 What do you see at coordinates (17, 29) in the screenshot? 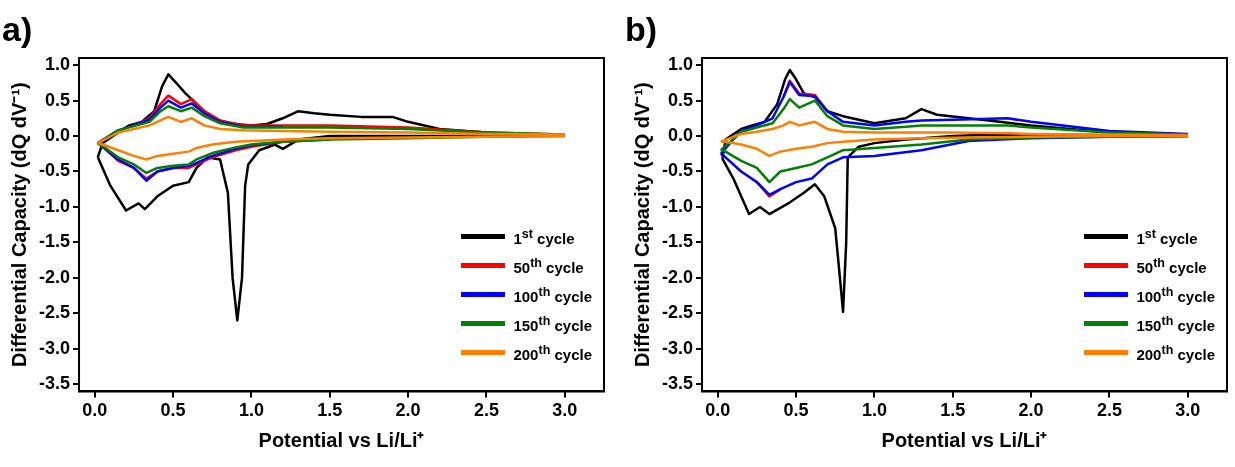
I see `chart-title: a)` at bounding box center [17, 29].